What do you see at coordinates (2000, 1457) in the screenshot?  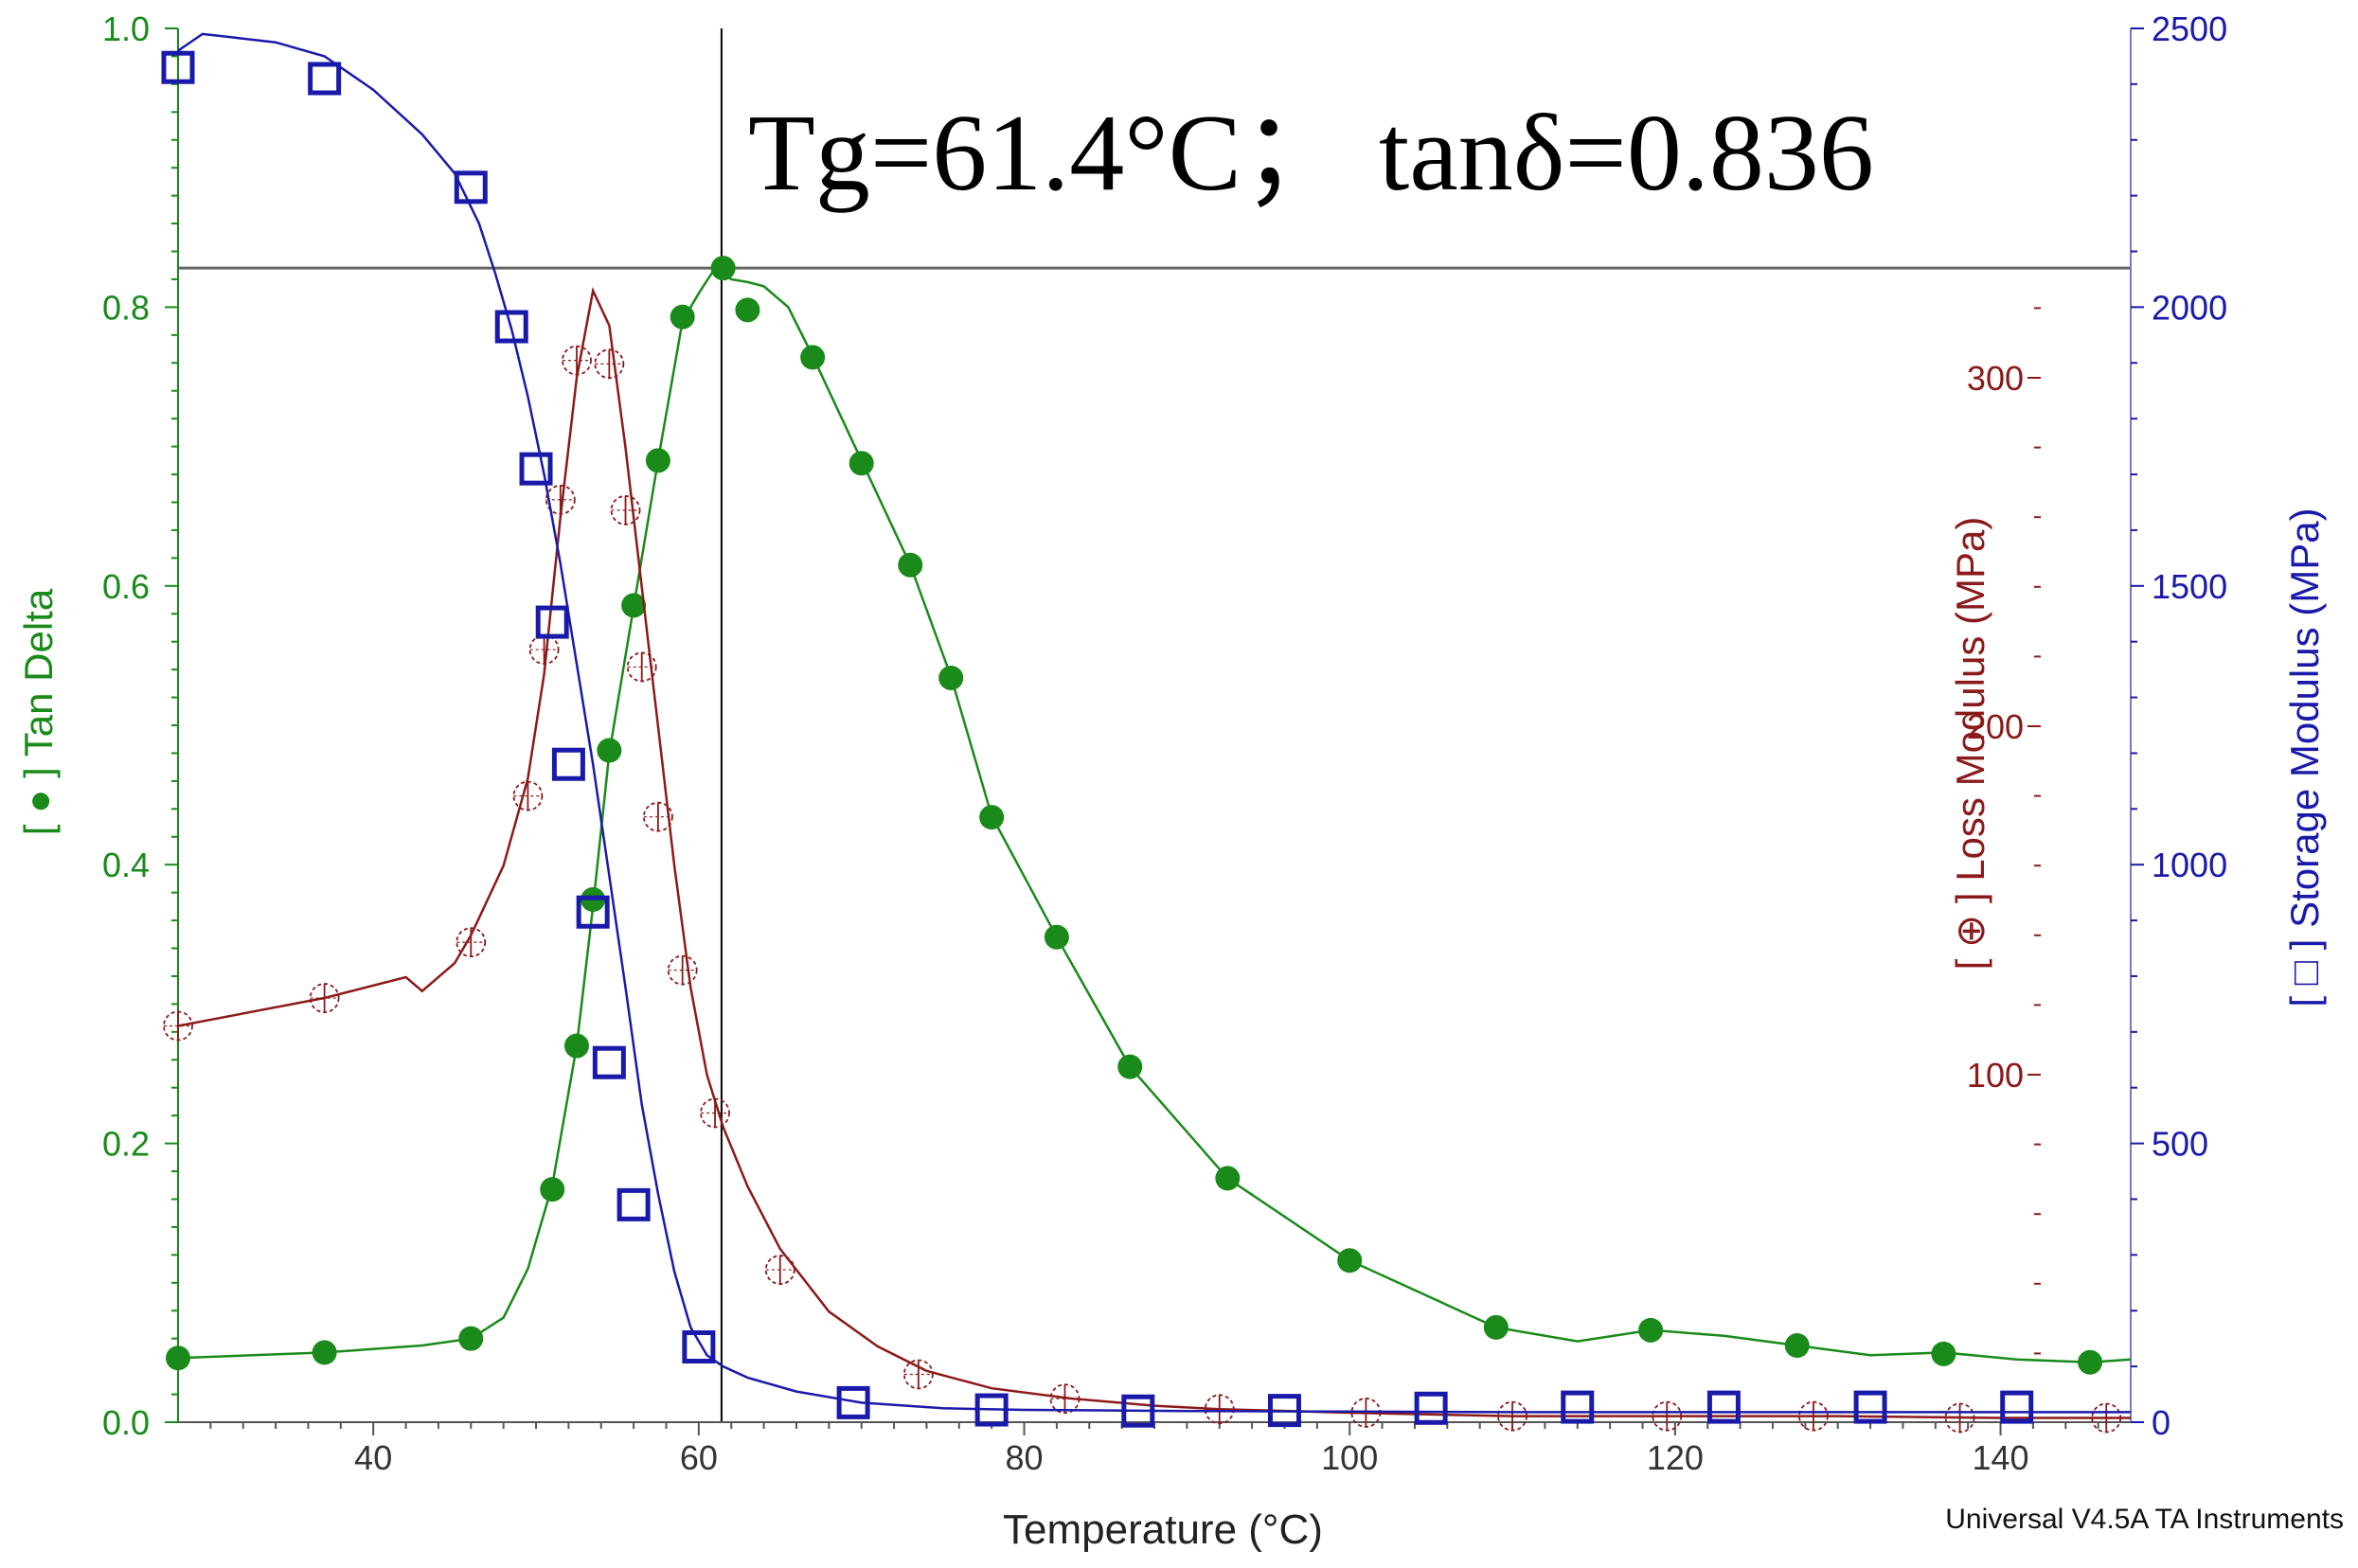 I see `x-tick-label: 140` at bounding box center [2000, 1457].